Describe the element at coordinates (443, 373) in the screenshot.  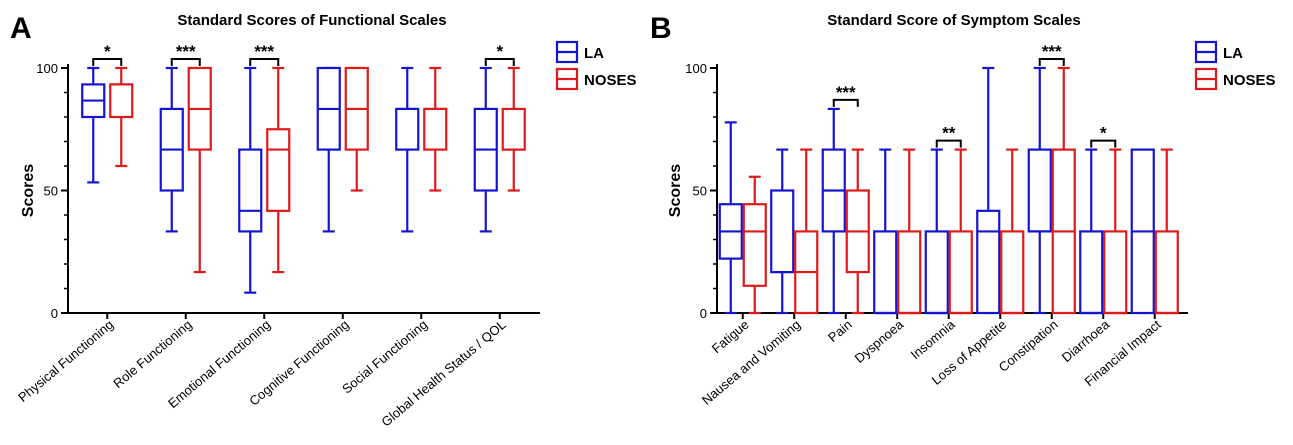
I see `x-tick-label: Global Health Status / QOL` at that location.